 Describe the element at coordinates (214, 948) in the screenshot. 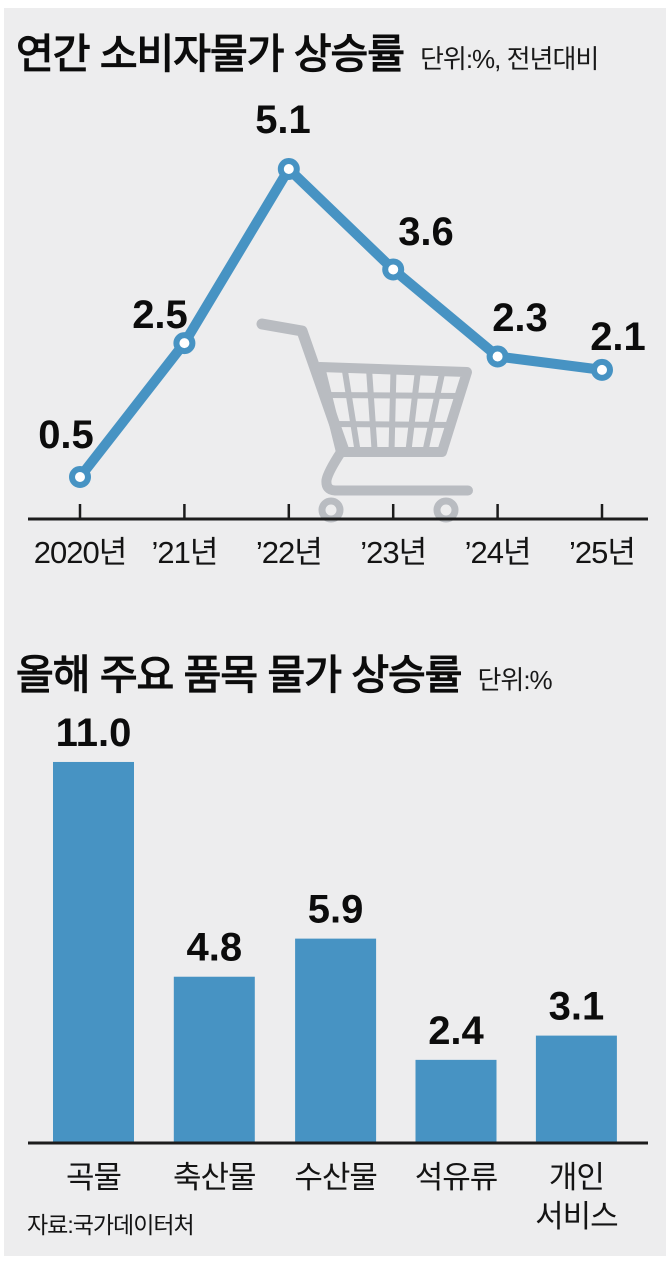

I see `value-label: 4.8` at that location.